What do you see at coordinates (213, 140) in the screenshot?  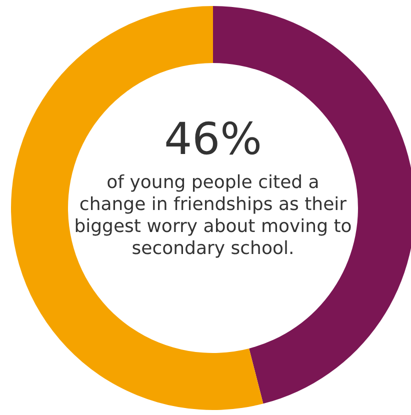 I see `data-label: 46%` at bounding box center [213, 140].